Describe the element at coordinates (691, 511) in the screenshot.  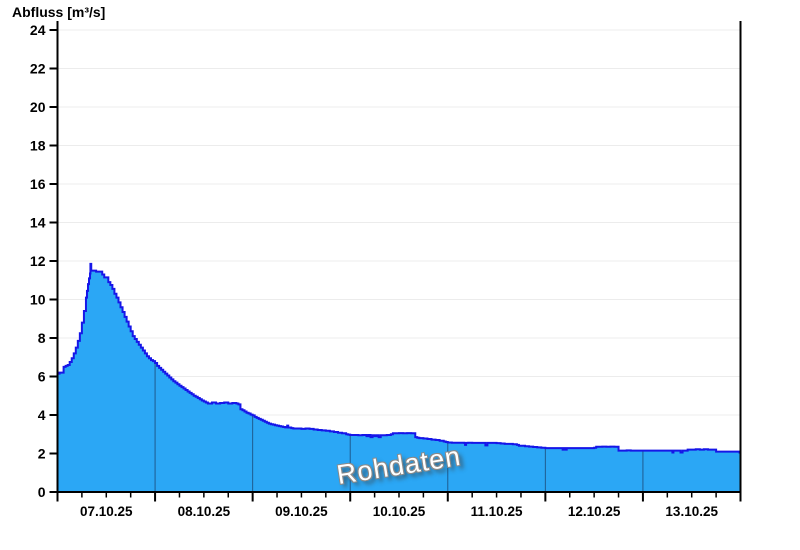
I see `x-tick-label: 13.10.25` at that location.